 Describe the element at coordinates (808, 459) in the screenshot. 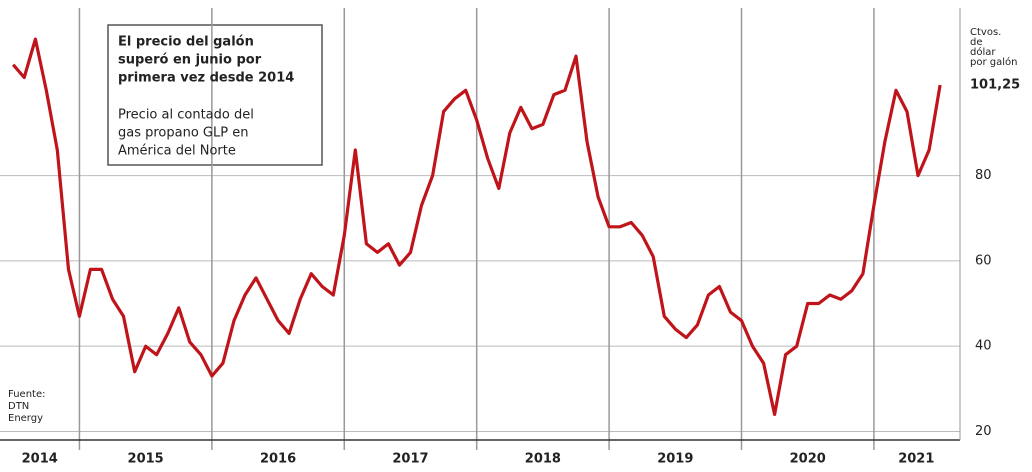

I see `x-tick-label: 2020` at that location.